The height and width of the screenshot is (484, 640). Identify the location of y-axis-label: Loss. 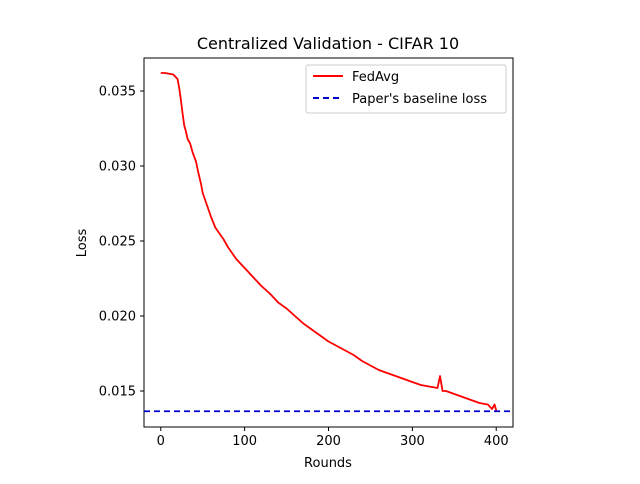
(82, 243).